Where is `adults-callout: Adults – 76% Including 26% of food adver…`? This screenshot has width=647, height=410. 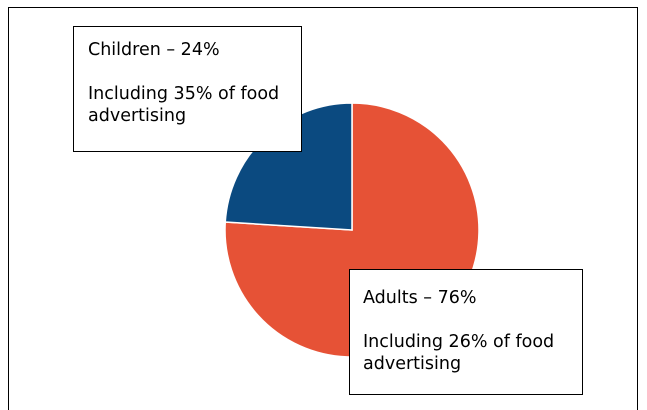
adults-callout: Adults – 76% Including 26% of food adver… is located at coordinates (466, 332).